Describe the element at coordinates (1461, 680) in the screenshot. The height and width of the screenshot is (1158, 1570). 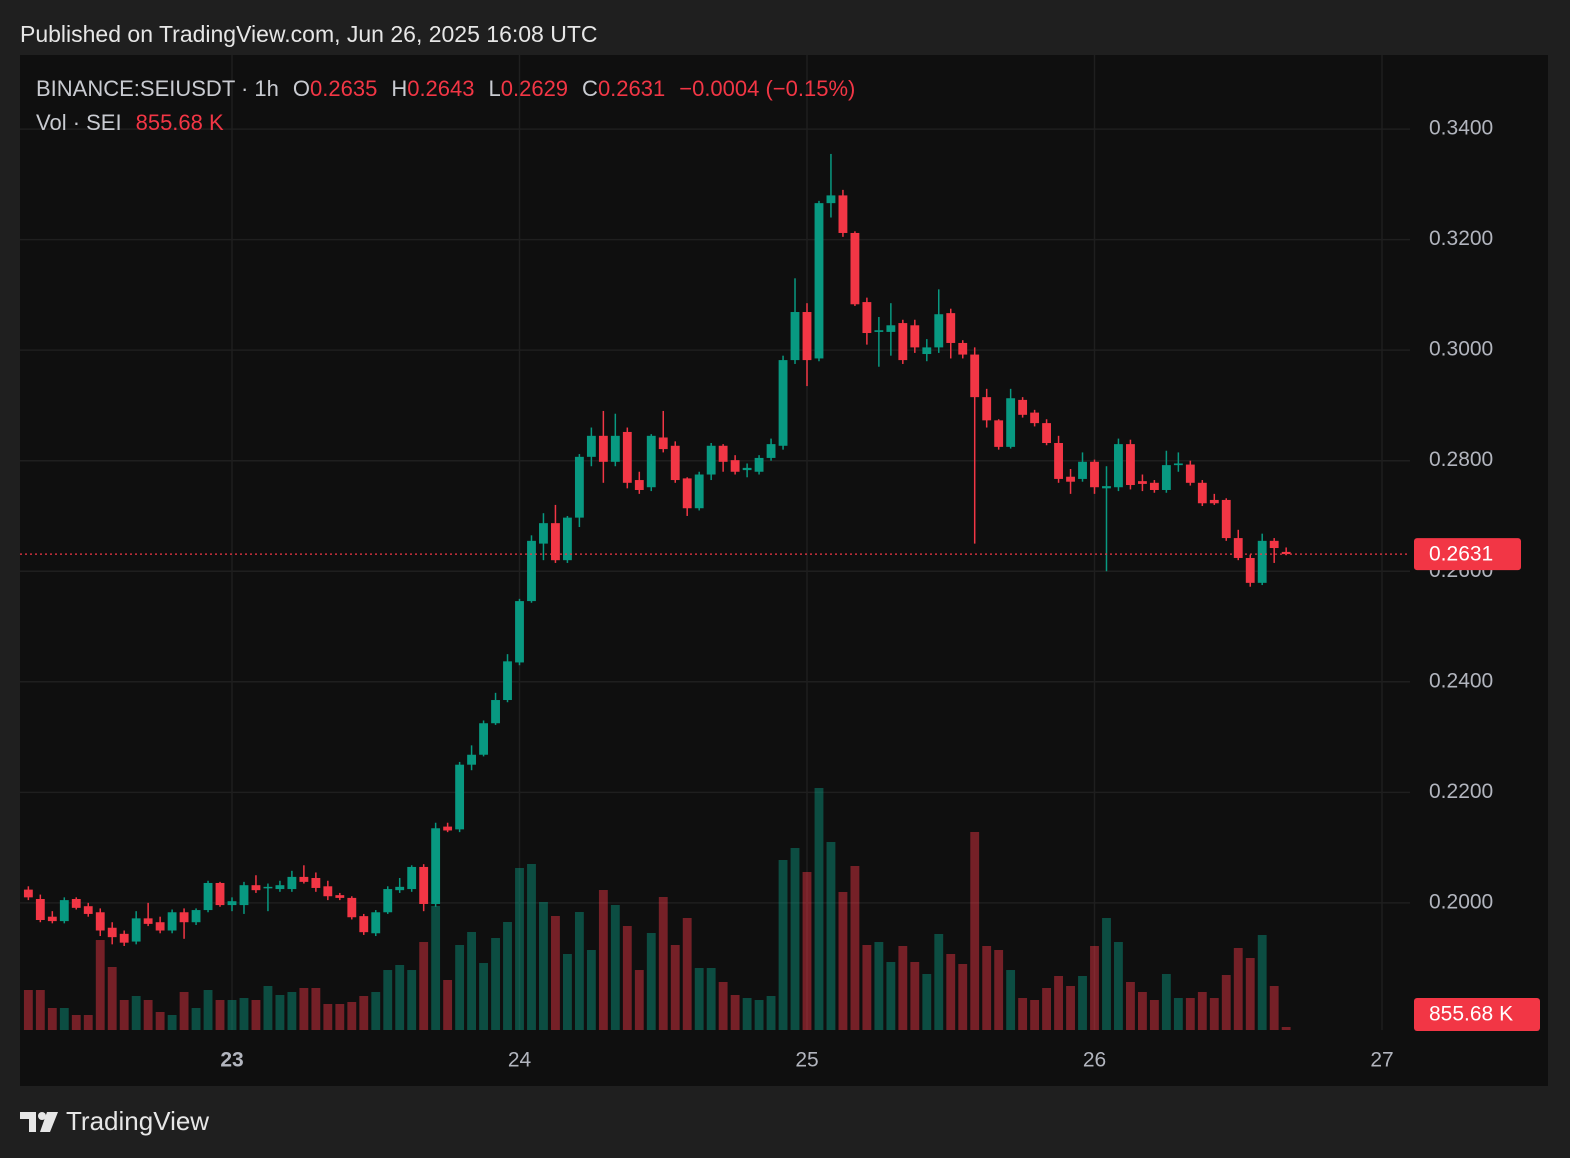
I see `y-tick-label: 0.2400` at that location.